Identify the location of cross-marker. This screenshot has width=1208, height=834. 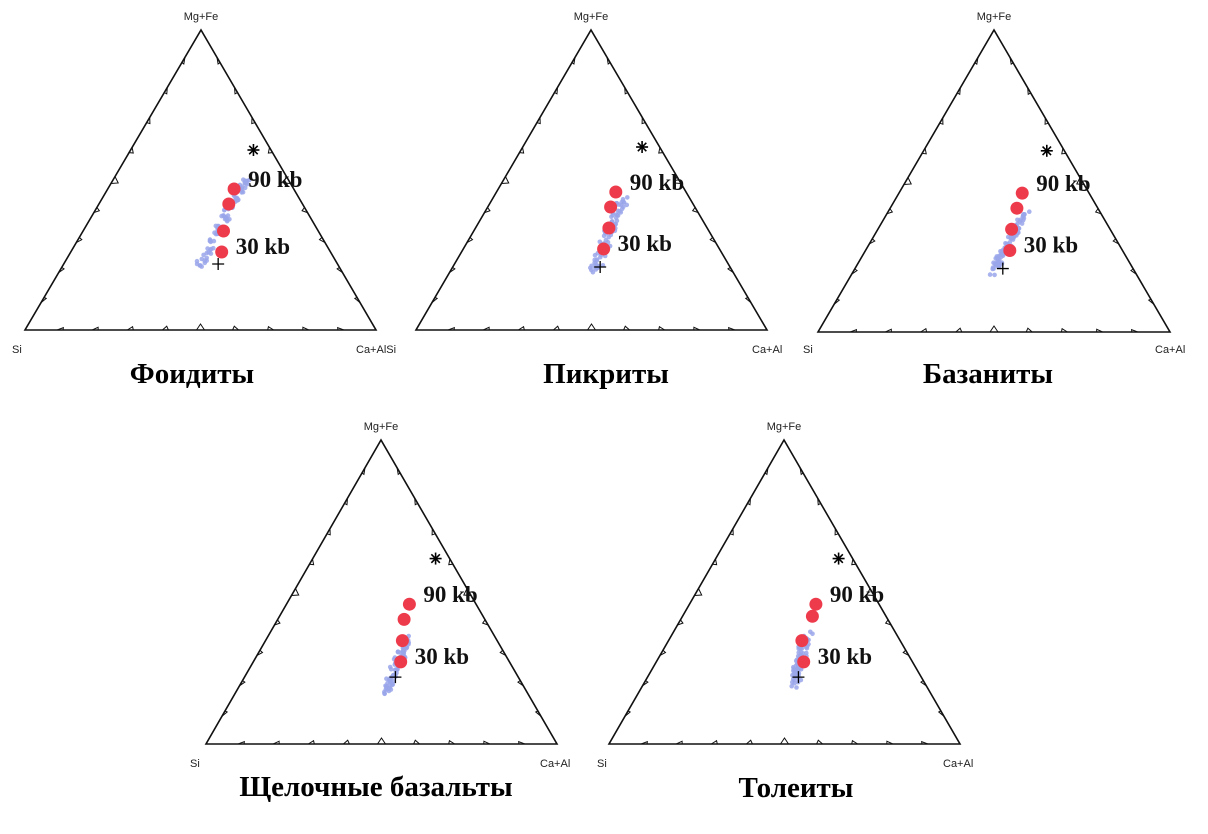
(1002, 268).